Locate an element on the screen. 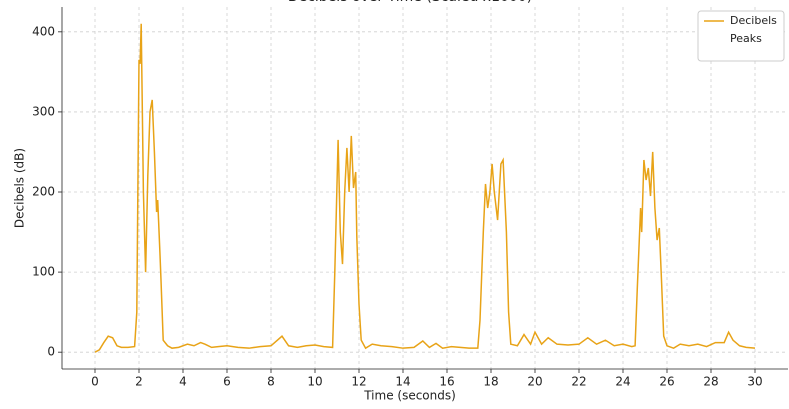 The image size is (789, 409). x-tick-label: 0 is located at coordinates (95, 382).